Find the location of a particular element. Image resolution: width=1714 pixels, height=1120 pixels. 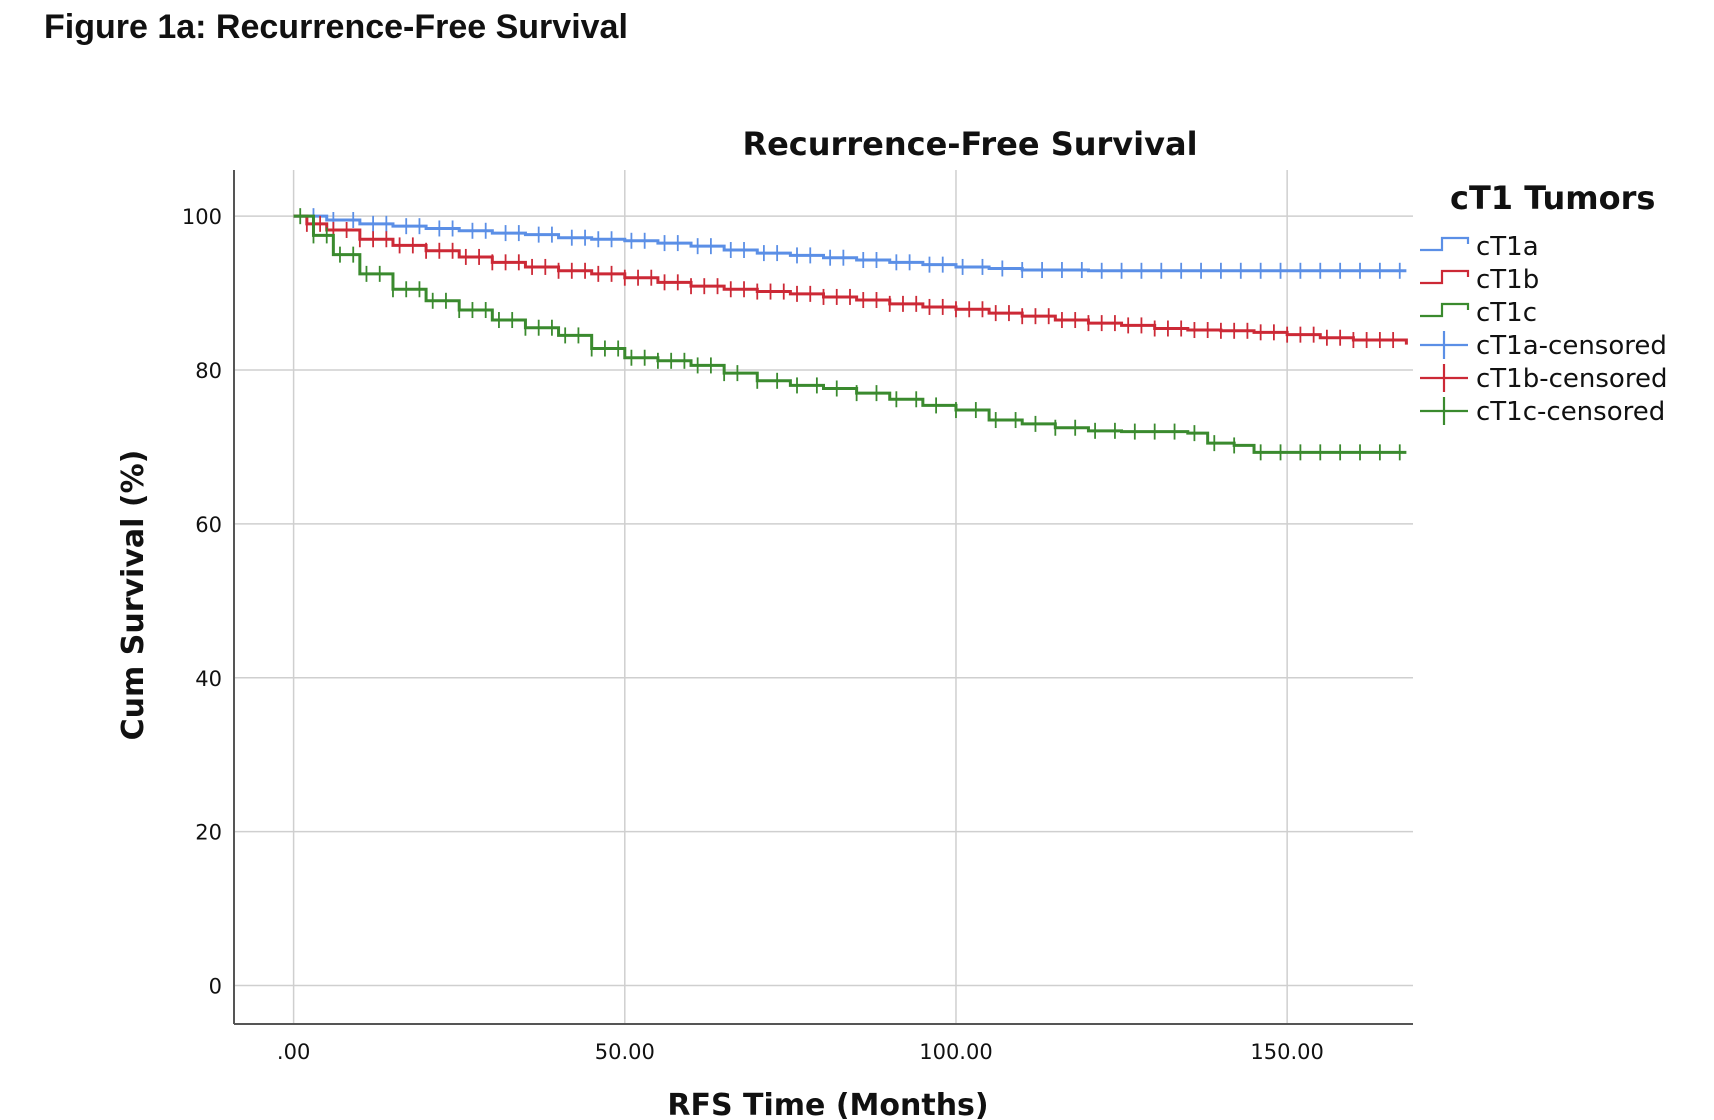

legend-label: cT1c is located at coordinates (1506, 313).